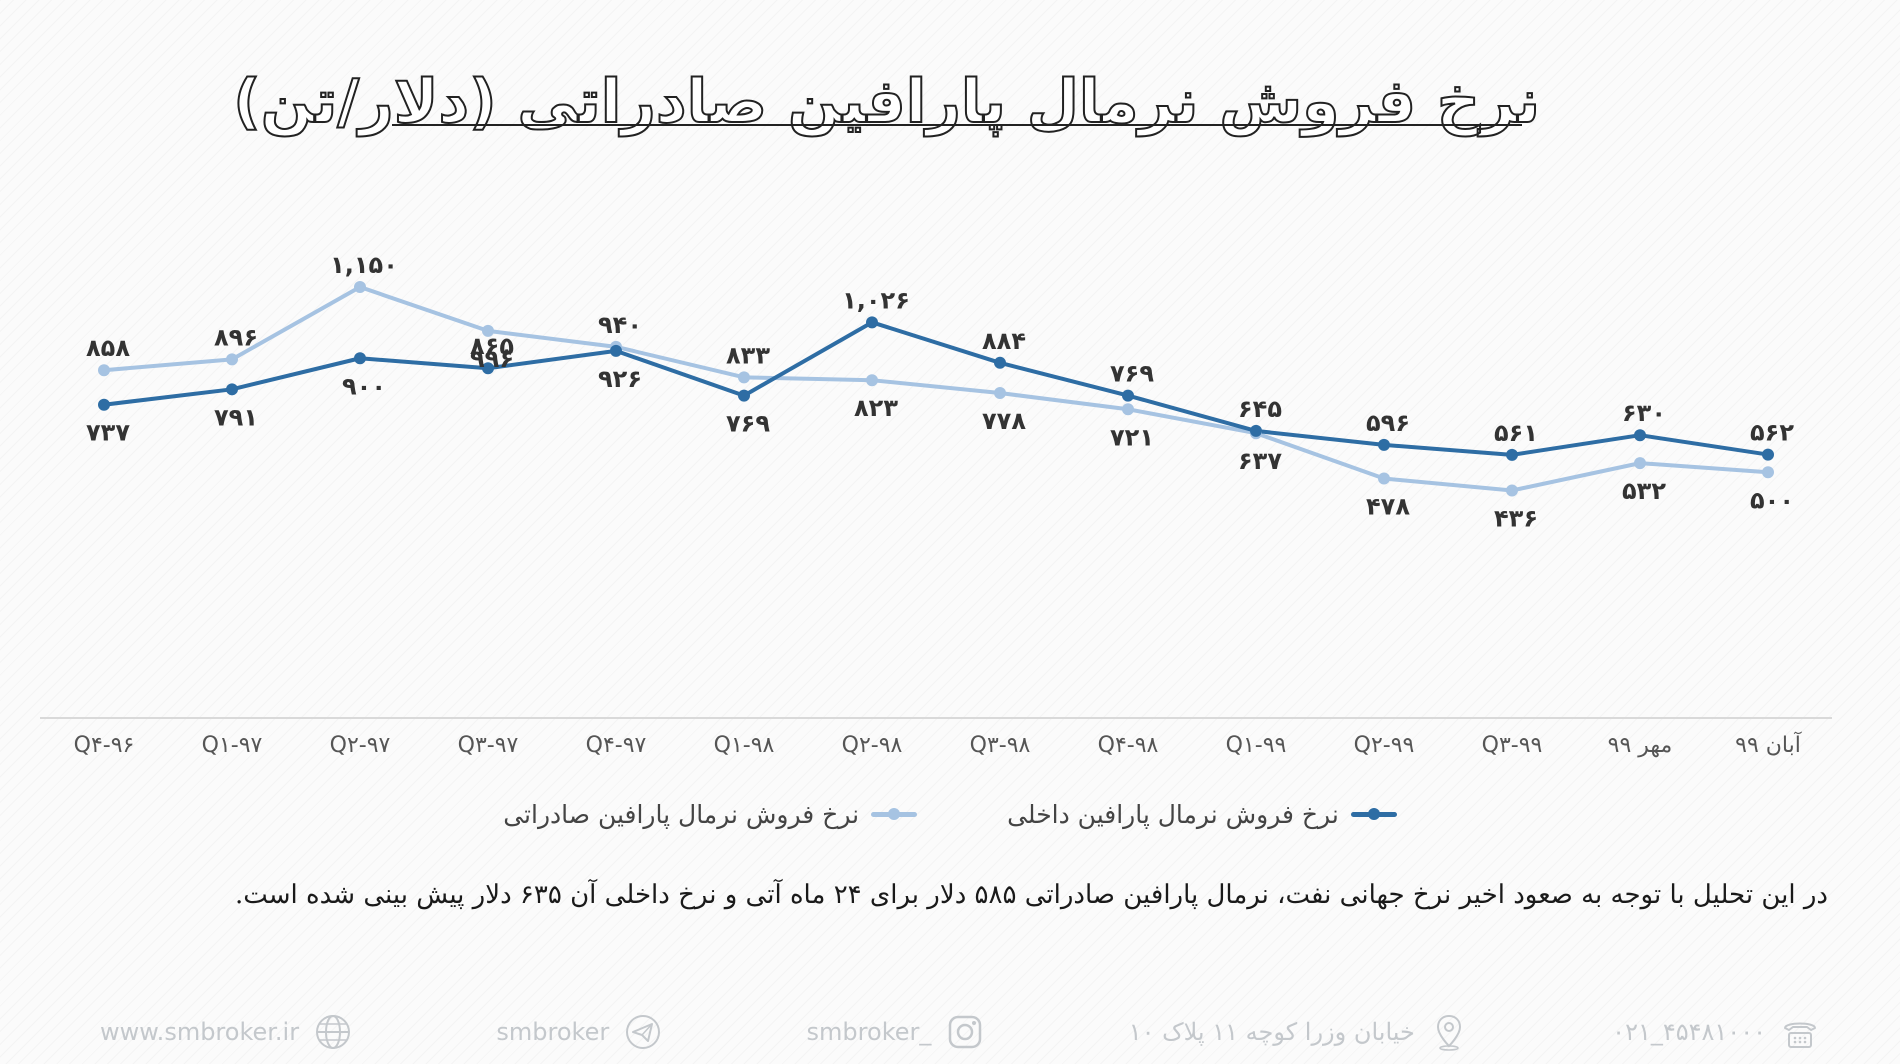 This screenshot has width=1900, height=1064. Describe the element at coordinates (108, 348) in the screenshot. I see `data-label: ۸۵۸` at that location.